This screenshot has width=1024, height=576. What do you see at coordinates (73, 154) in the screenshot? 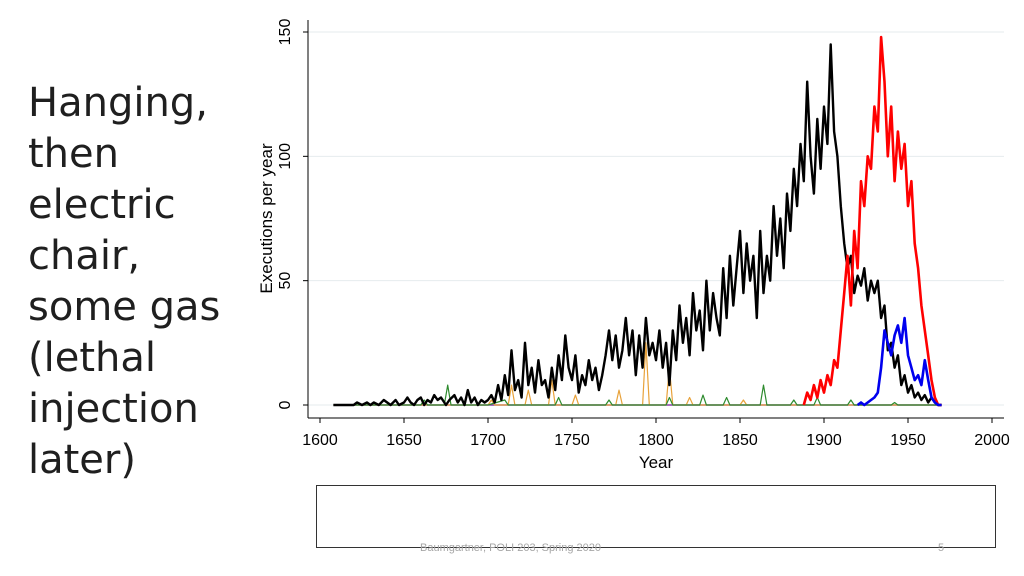
I see `title-line: then` at bounding box center [73, 154].